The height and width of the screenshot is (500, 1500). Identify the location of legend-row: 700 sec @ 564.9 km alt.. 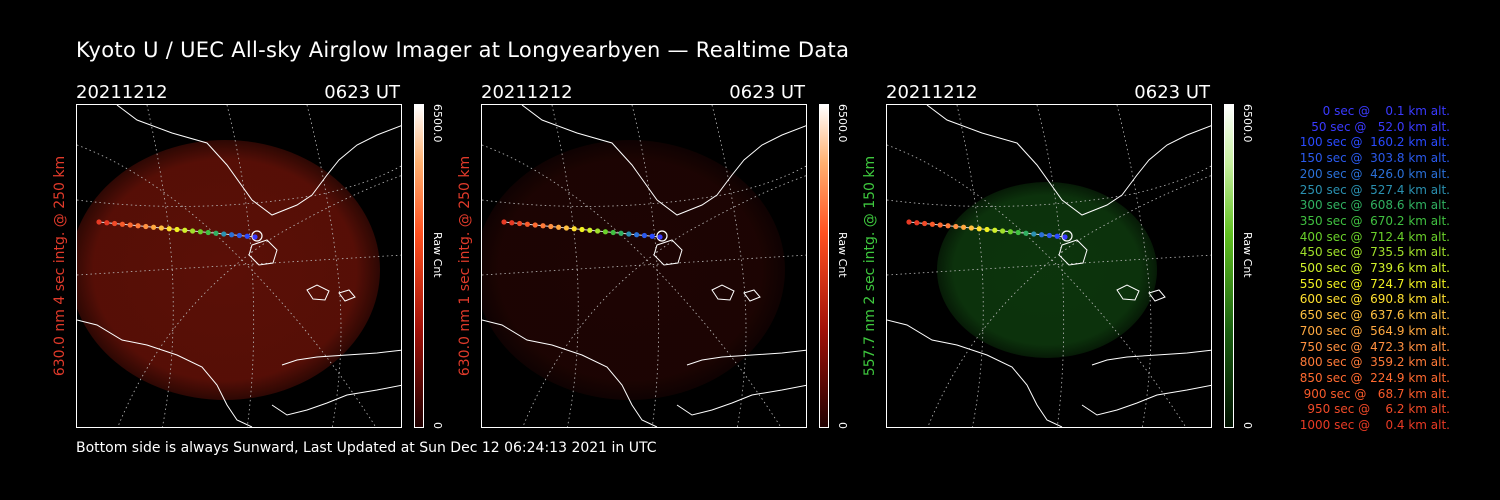
(1372, 330).